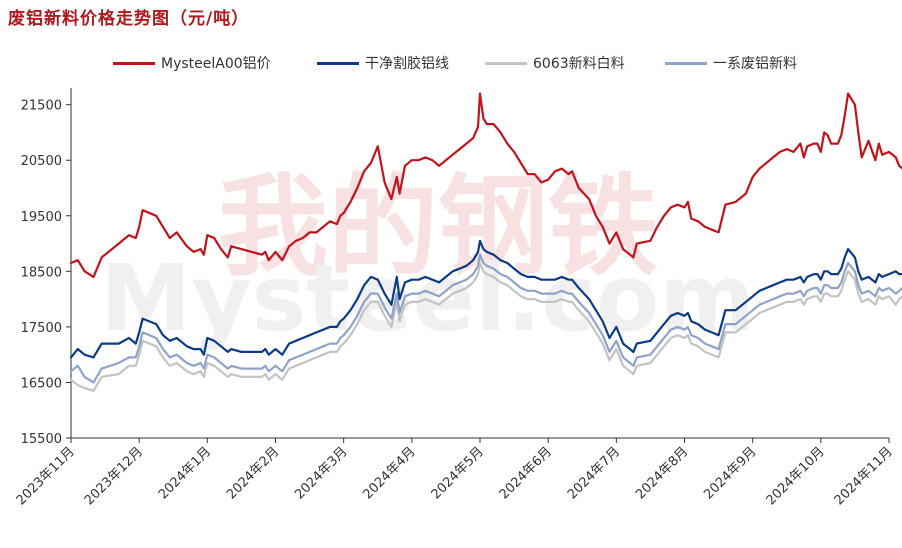  Describe the element at coordinates (796, 476) in the screenshot. I see `x-tick-label: 2024年10月` at that location.